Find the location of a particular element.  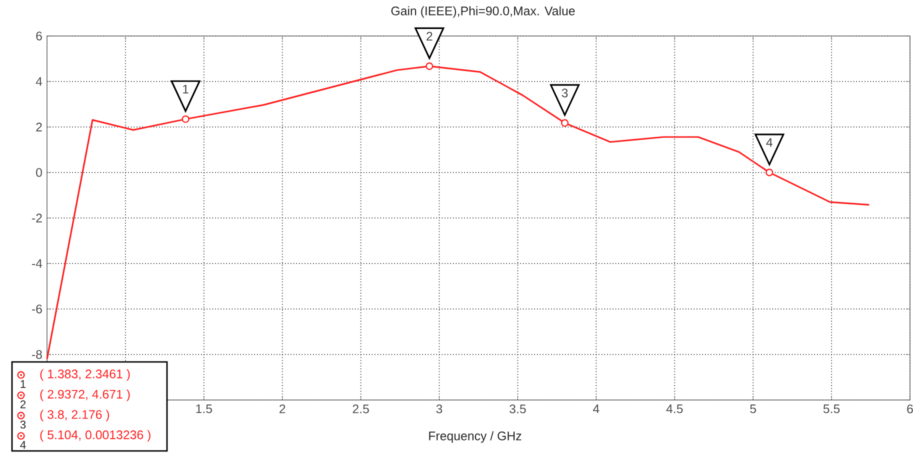

text: ( 3.8, 2.176 ) is located at coordinates (75, 416).